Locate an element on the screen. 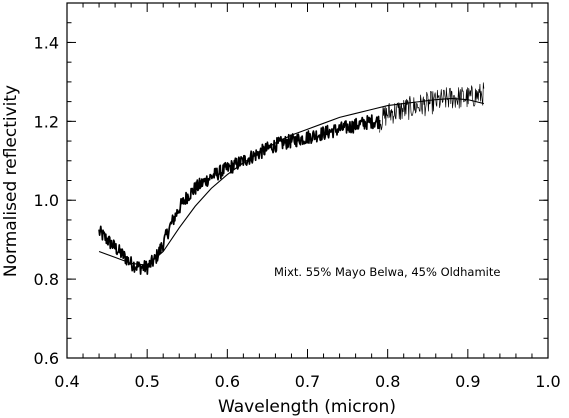  y-tick-label: 1.0 is located at coordinates (46, 200).